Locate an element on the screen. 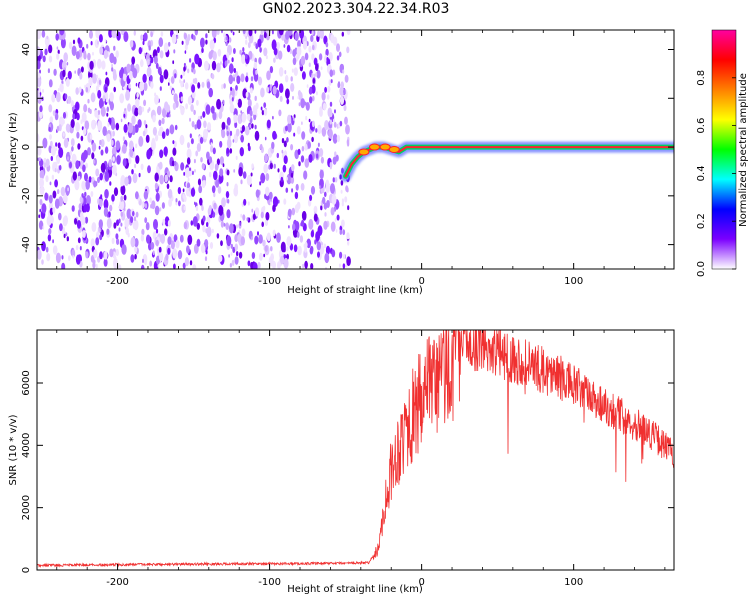 The height and width of the screenshot is (600, 750). colorbar-tick-label: 0.2 is located at coordinates (701, 221).